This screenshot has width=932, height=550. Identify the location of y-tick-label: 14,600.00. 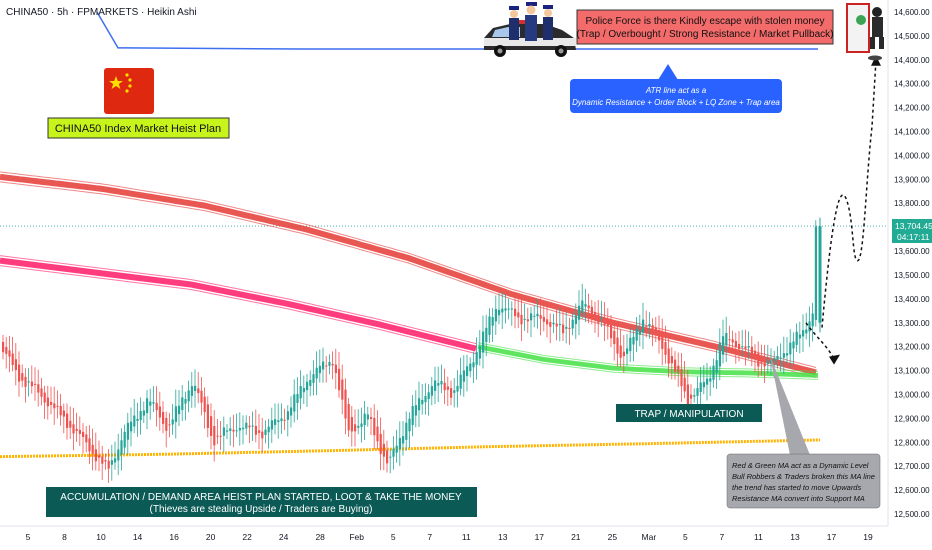
(912, 12).